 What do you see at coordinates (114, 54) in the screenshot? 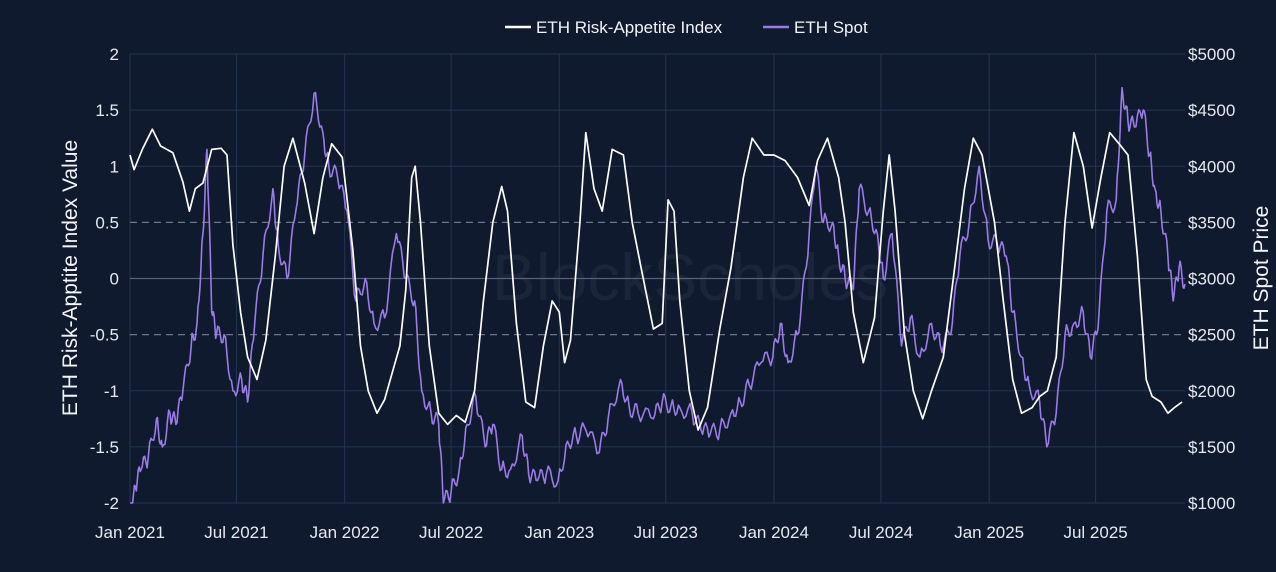
I see `y-tick-label: 2` at bounding box center [114, 54].